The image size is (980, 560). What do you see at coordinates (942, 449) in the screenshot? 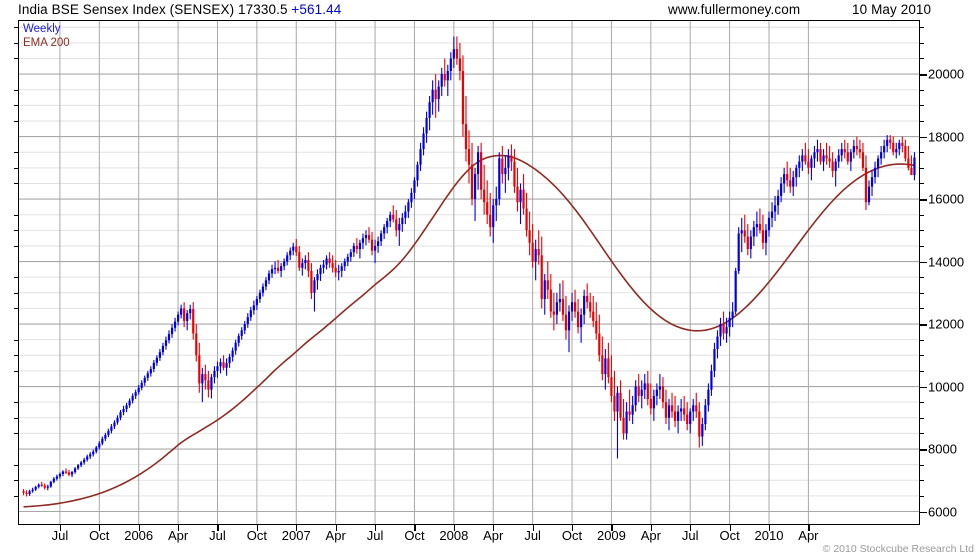
I see `y-axis-tick-label: 8000` at bounding box center [942, 449].